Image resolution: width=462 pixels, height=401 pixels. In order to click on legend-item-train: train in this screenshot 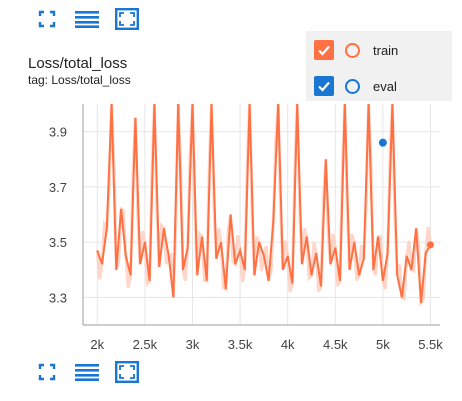, I will do `click(356, 50)`.